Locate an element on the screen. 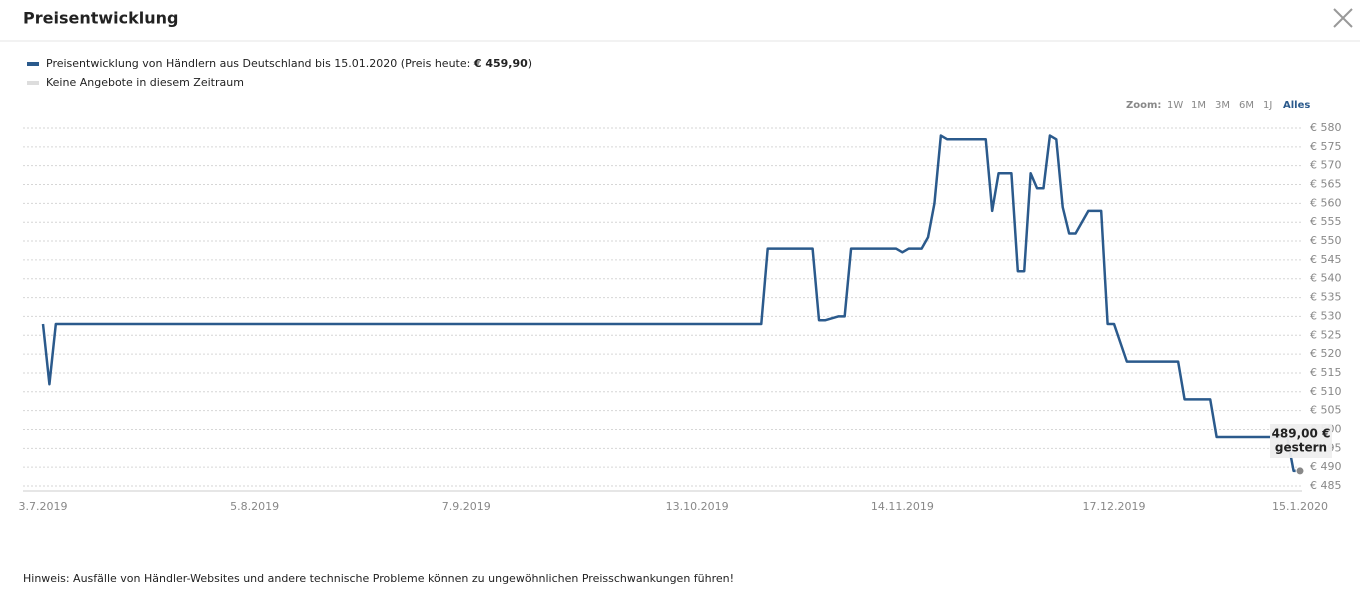 The image size is (1360, 608). y-tick-label: € 575 is located at coordinates (1326, 146).